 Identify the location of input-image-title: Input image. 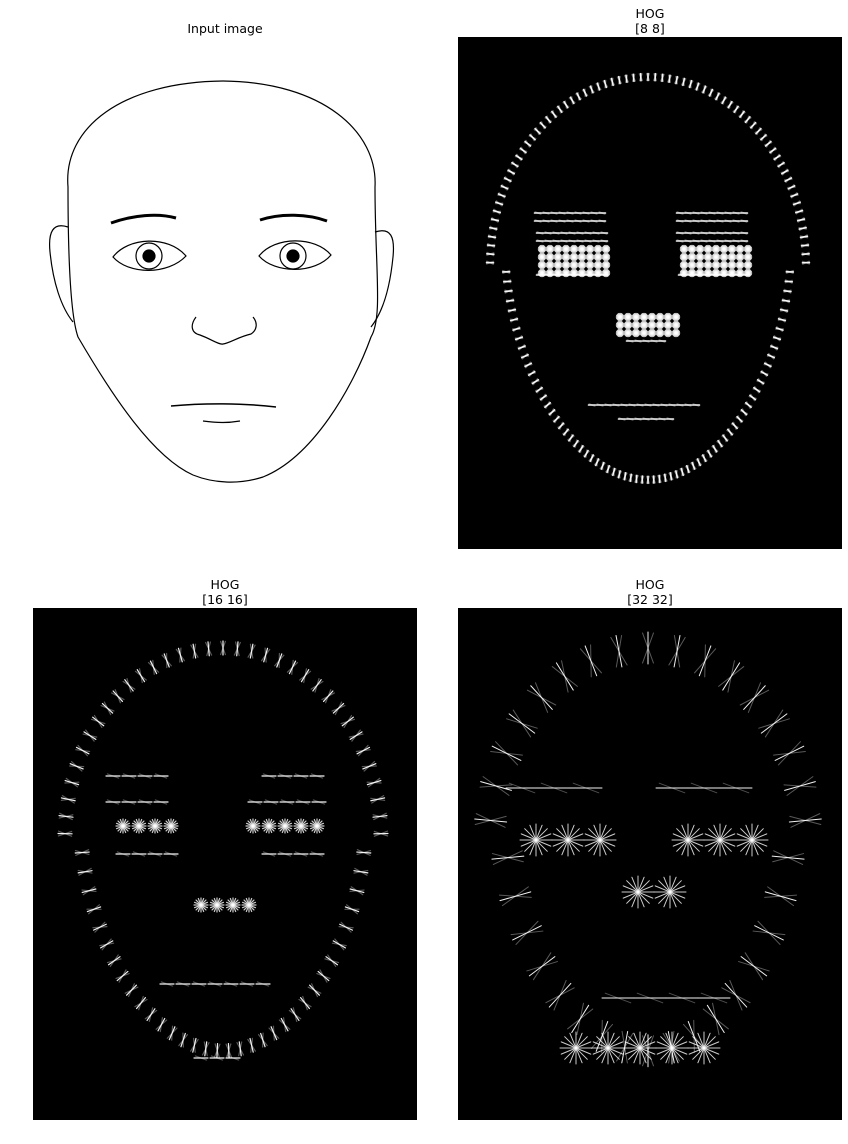
(225, 28).